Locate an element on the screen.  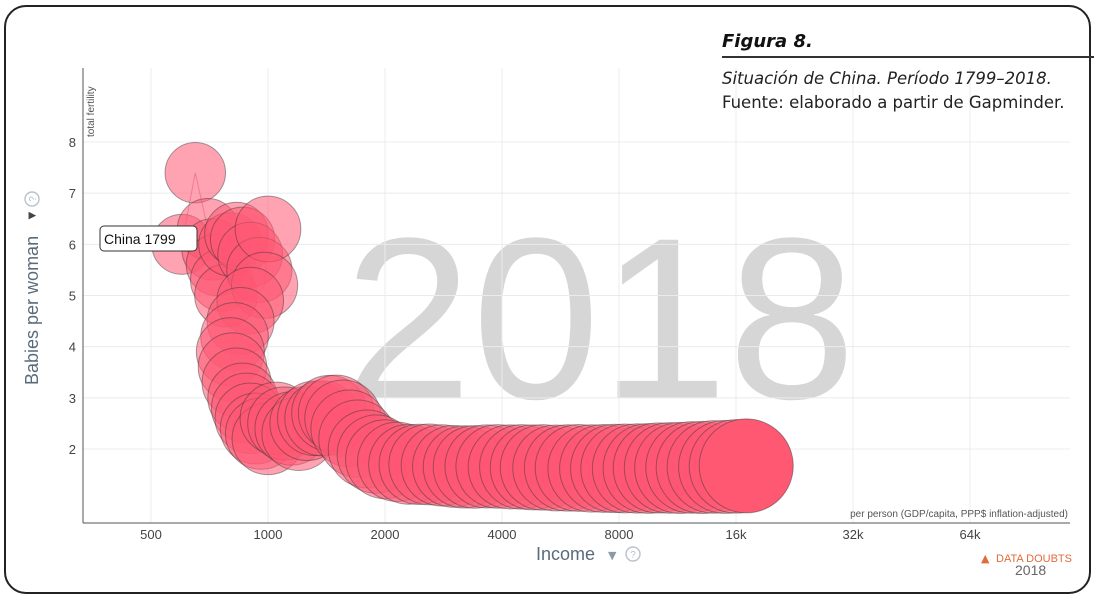
y-tick-label: 3 is located at coordinates (72, 398).